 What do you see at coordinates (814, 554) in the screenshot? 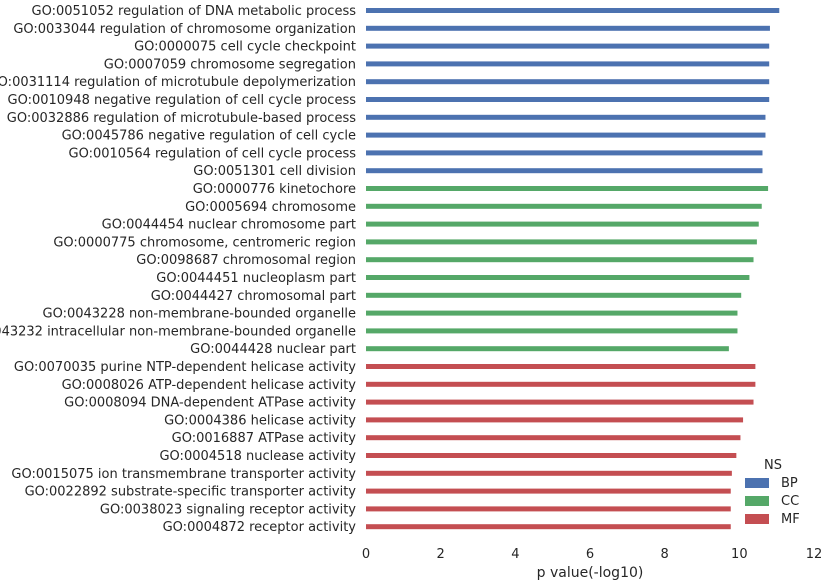
I see `x-tick-label: 12` at bounding box center [814, 554].